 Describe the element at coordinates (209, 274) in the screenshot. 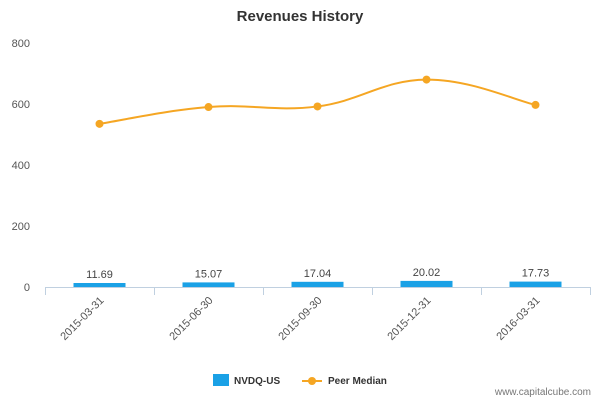

I see `bar-data-label: 15.07` at that location.